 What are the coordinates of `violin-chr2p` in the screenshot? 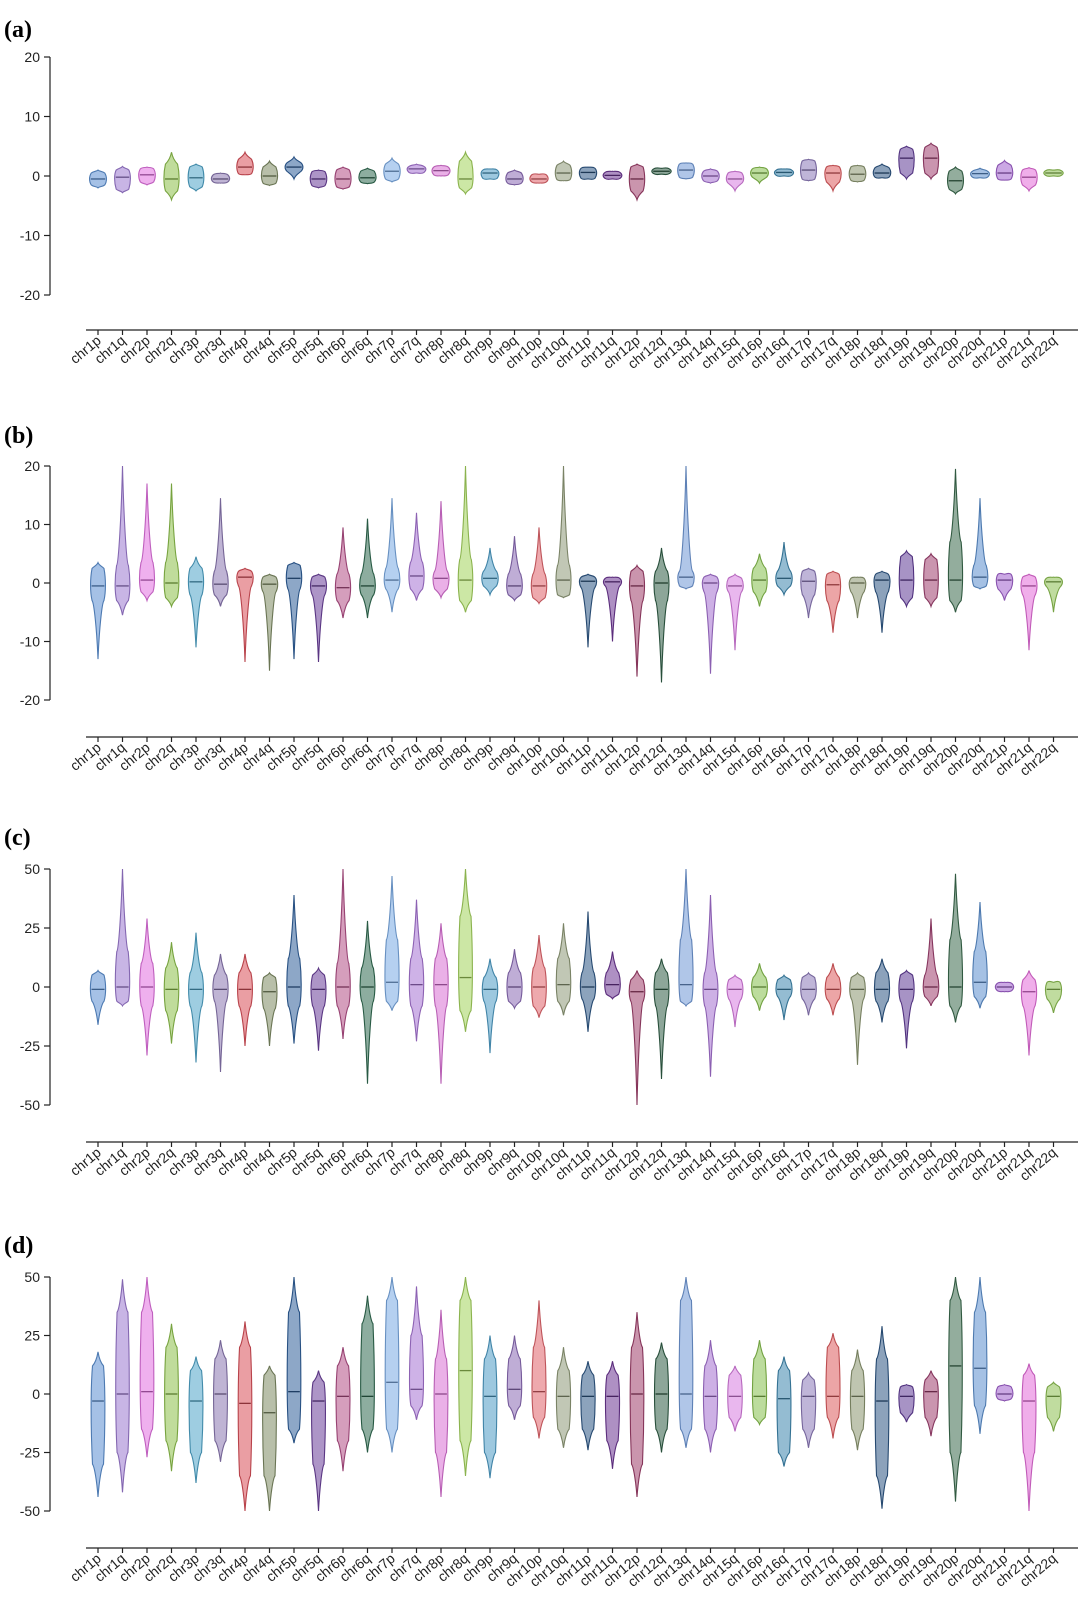 It's located at (147, 1367).